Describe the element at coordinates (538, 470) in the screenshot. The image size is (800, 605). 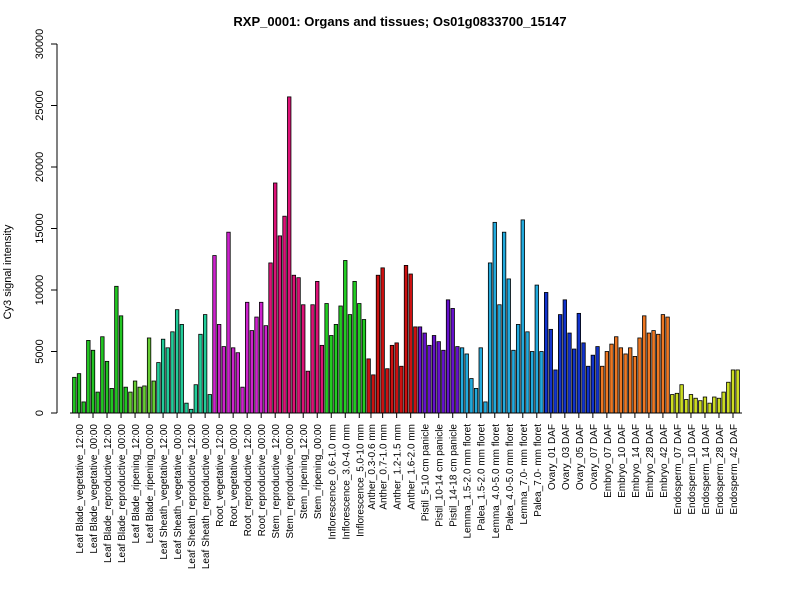
I see `x-tick-label: Palea_7.0- mm floret` at that location.